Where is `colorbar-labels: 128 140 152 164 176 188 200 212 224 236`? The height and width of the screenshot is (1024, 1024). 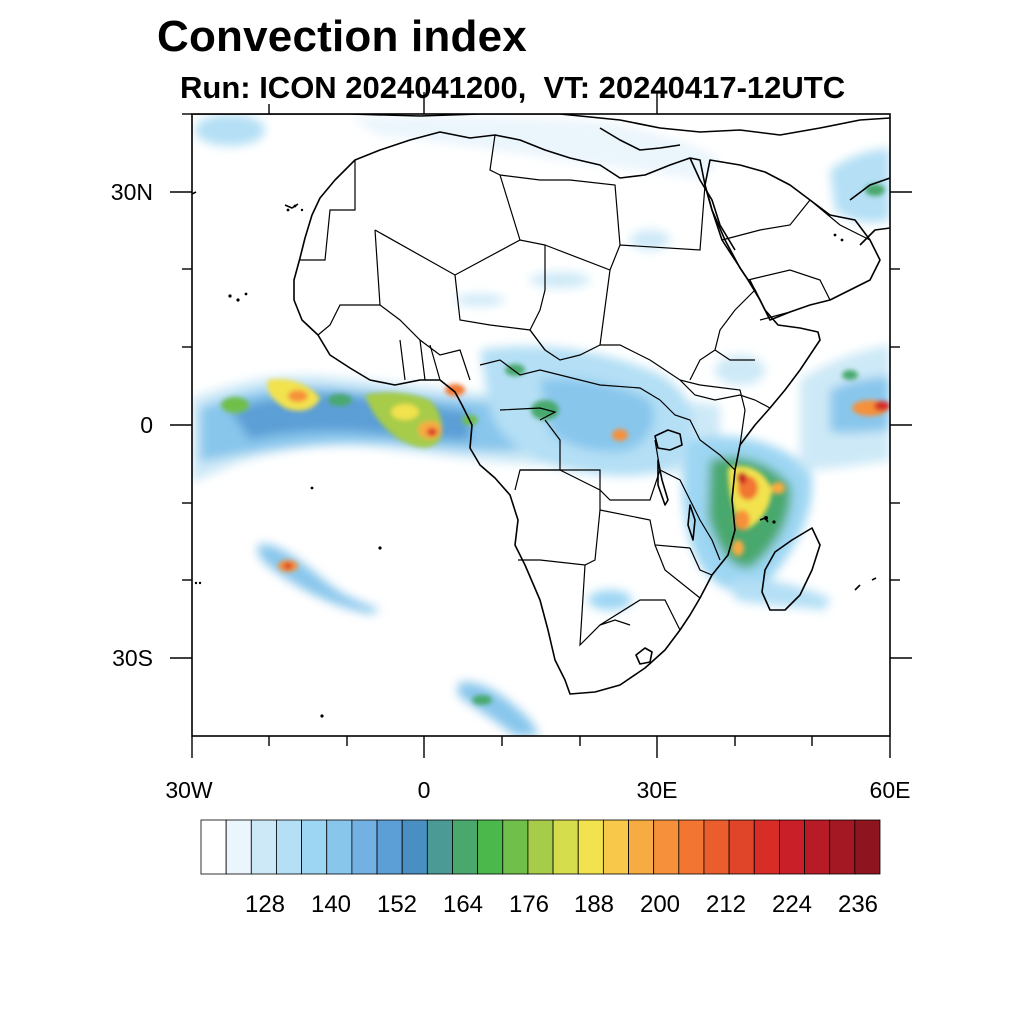 colorbar-labels: 128 140 152 164 176 188 200 212 224 236 is located at coordinates (561, 904).